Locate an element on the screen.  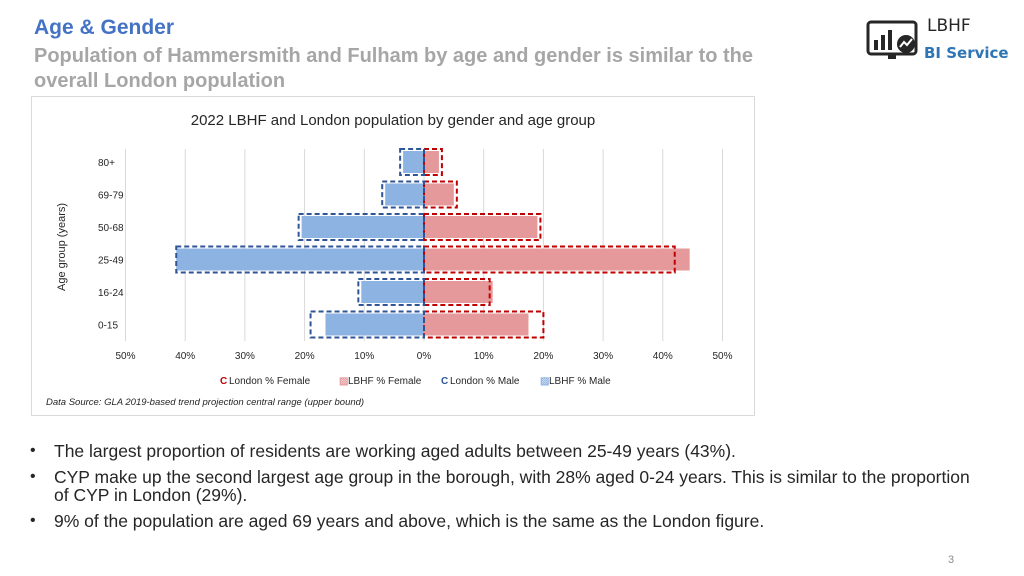
y-tick-label: 50-68 is located at coordinates (111, 228).